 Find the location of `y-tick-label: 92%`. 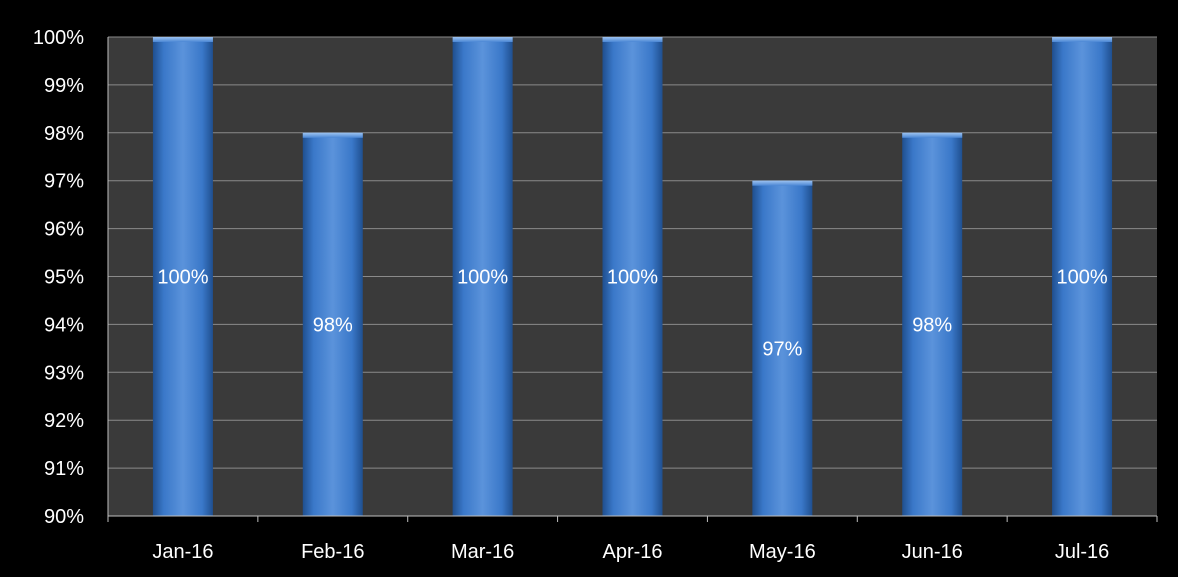

y-tick-label: 92% is located at coordinates (64, 421).